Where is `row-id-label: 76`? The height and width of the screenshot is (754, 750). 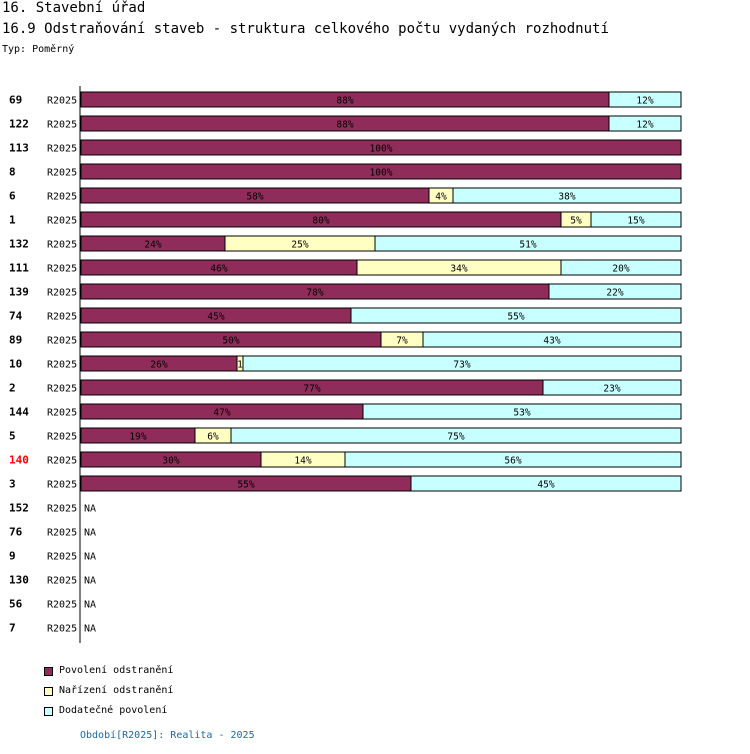
row-id-label: 76 is located at coordinates (16, 532).